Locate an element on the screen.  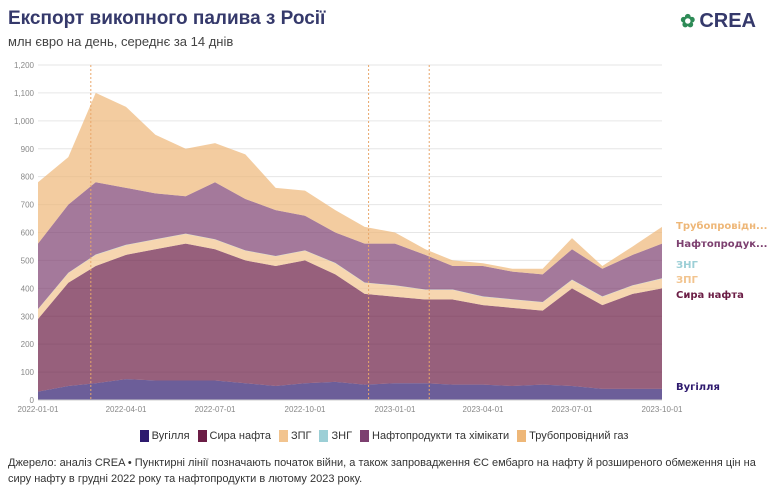
legend-item: Нафтопродукти та хімікати is located at coordinates (434, 436).